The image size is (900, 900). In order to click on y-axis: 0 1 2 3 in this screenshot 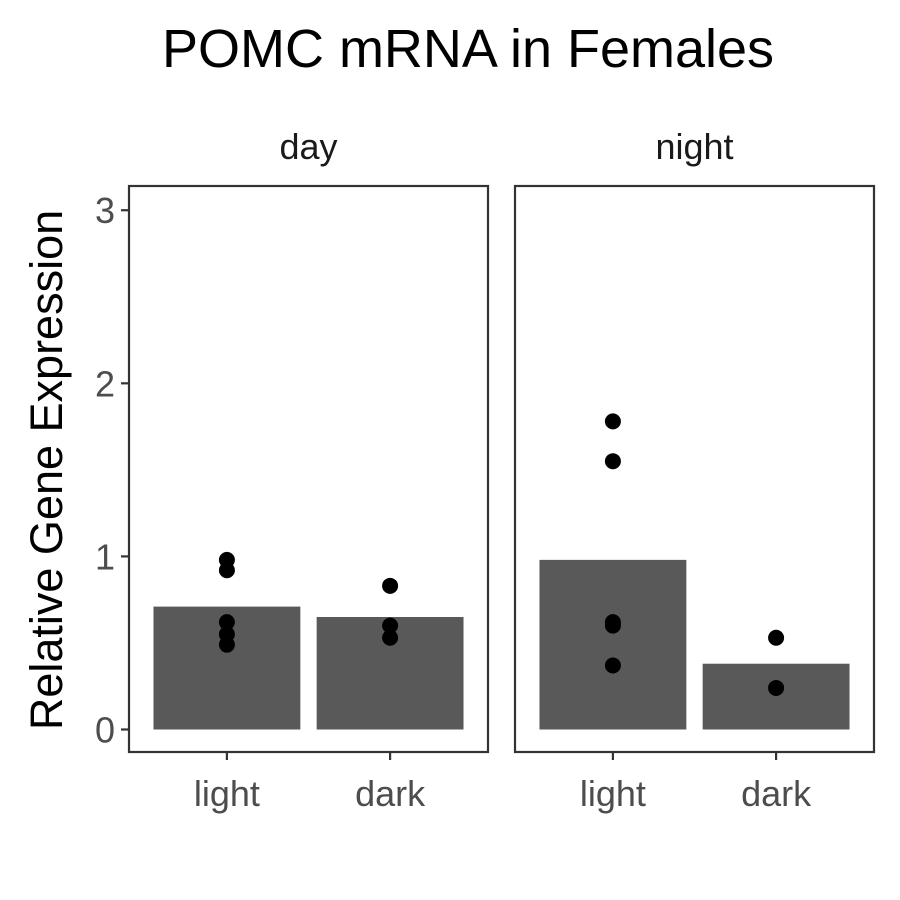, I will do `click(112, 470)`.